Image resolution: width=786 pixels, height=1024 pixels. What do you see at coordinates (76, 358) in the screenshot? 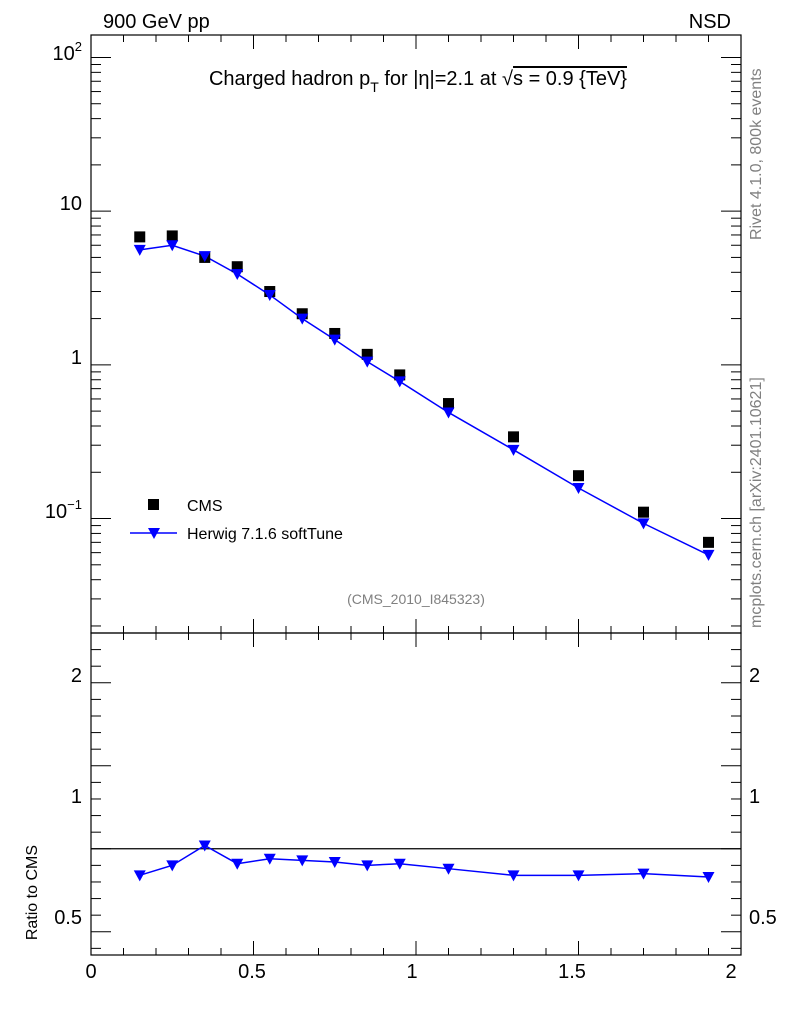
I see `y-tick-label-1: 1` at bounding box center [76, 358].